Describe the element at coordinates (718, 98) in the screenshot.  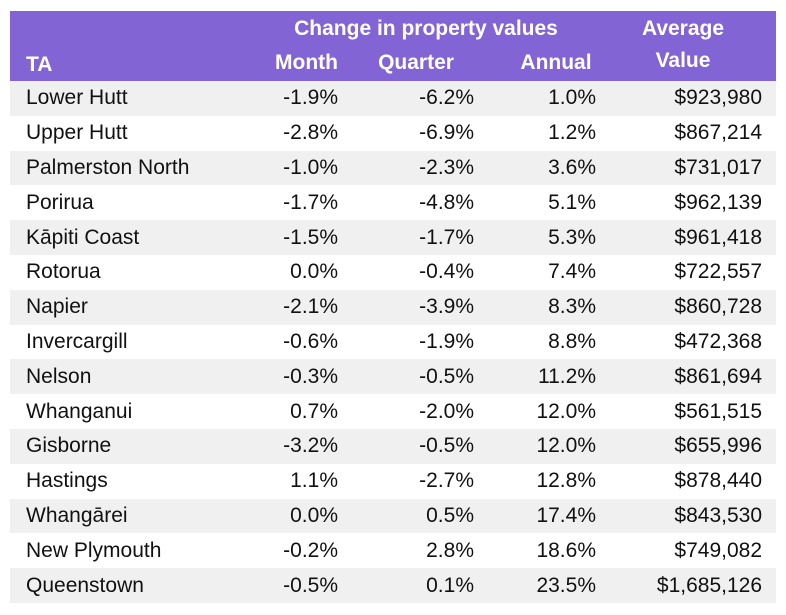
I see `cell-average-value: $923,980` at that location.